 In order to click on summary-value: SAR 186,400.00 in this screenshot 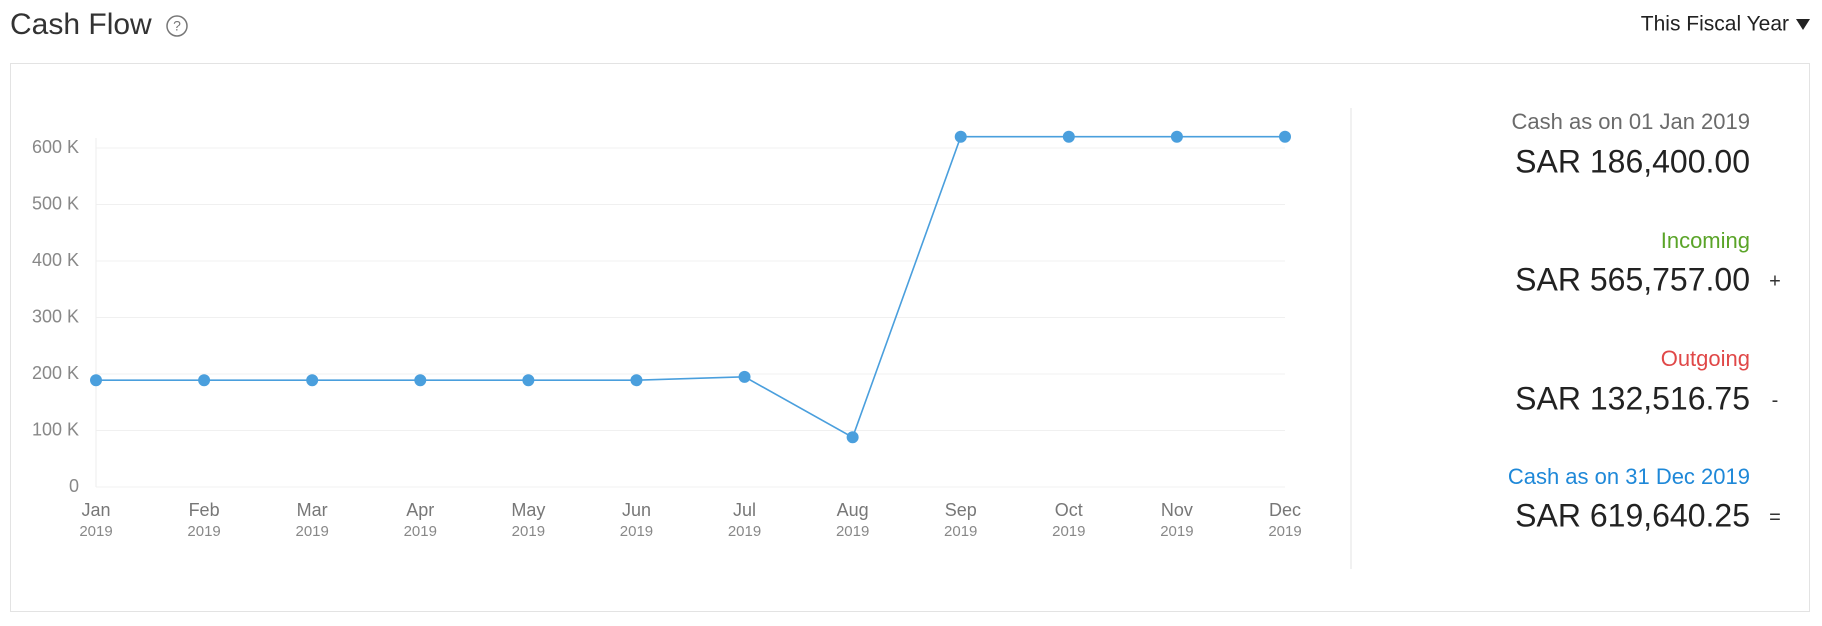, I will do `click(1632, 161)`.